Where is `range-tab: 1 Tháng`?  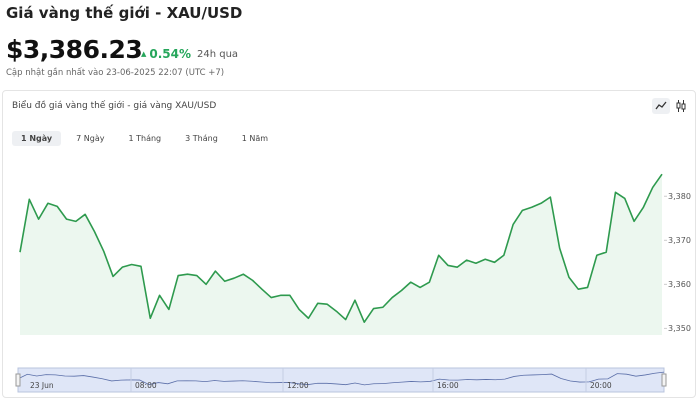
range-tab: 1 Tháng is located at coordinates (145, 138).